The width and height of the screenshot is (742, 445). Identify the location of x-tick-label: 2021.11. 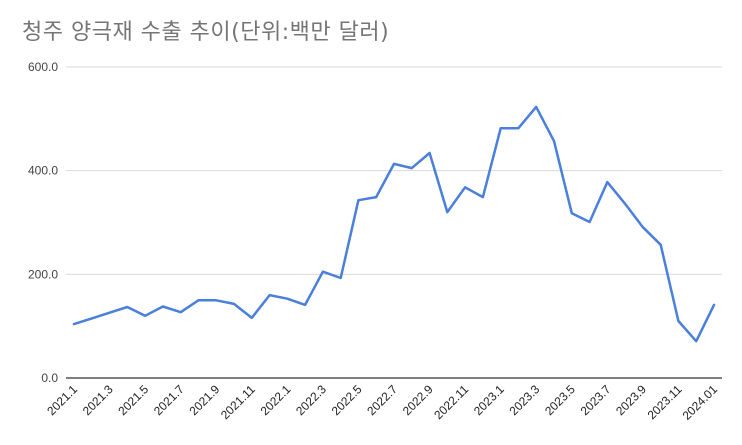
(238, 402).